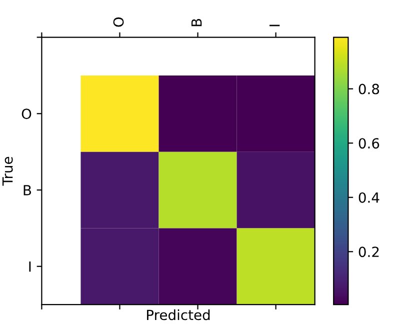 This screenshot has width=417, height=324. I want to click on x-axis-title: Predicted, so click(178, 314).